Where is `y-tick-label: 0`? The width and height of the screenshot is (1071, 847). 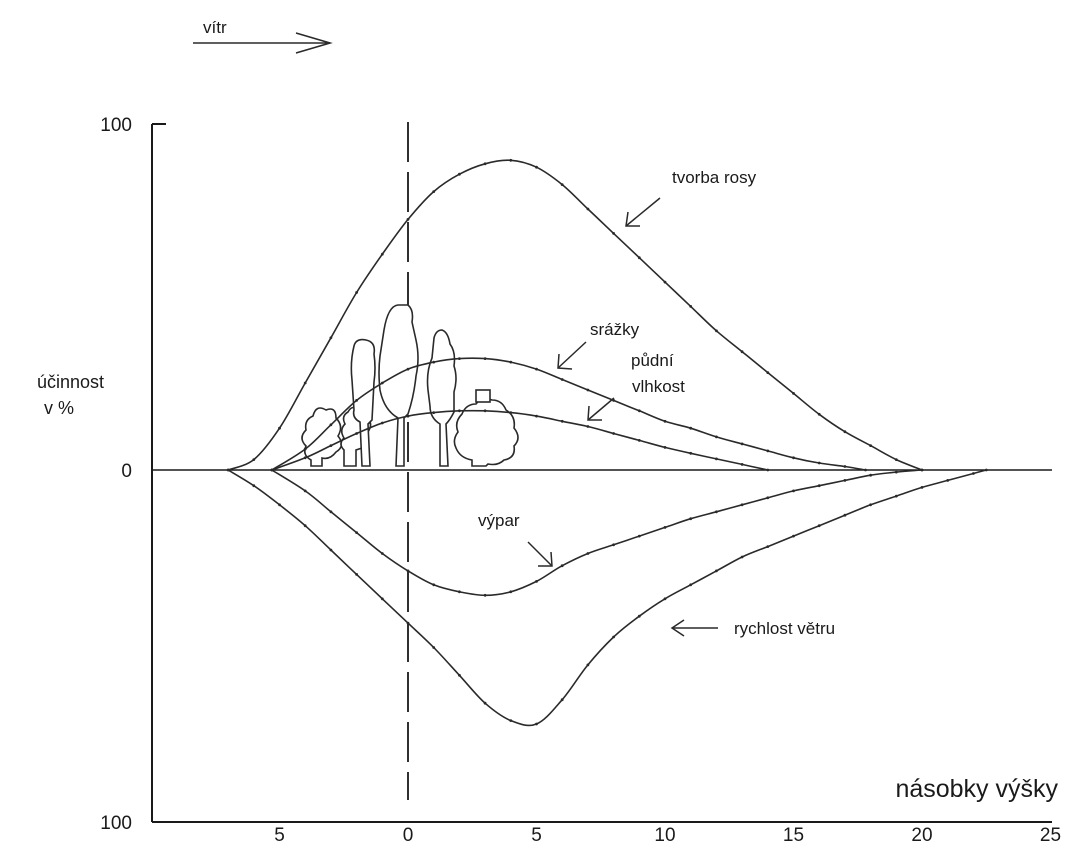
y-tick-label: 0 is located at coordinates (126, 471).